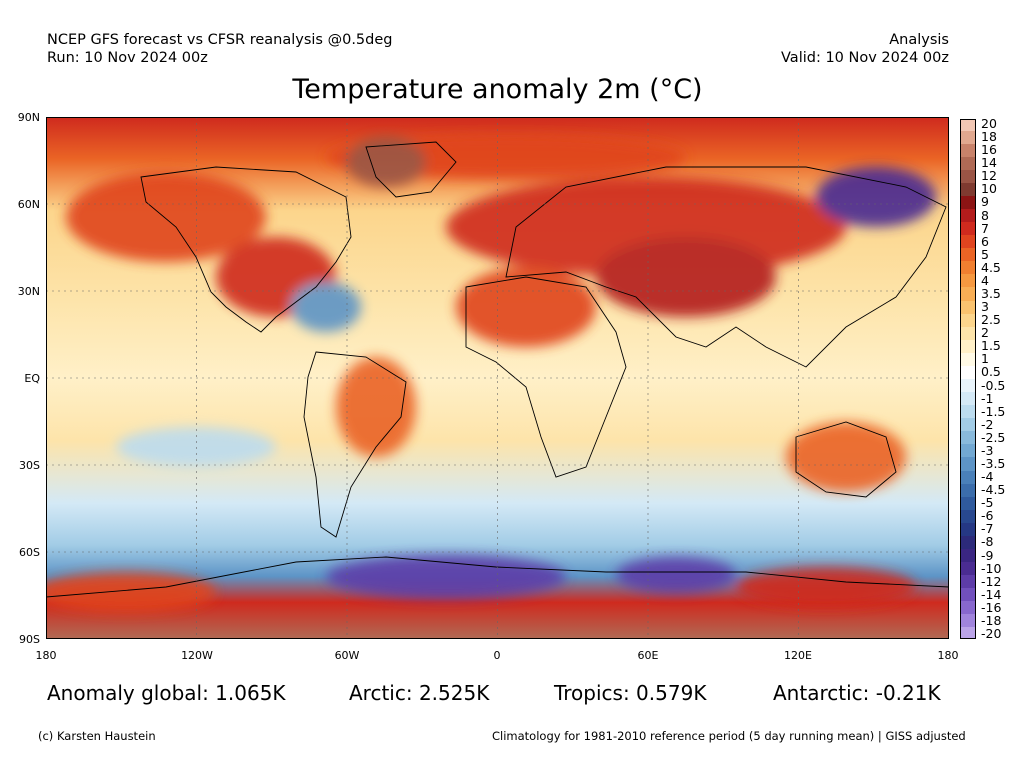 This screenshot has height=768, width=1024. Describe the element at coordinates (991, 594) in the screenshot. I see `colorbar-label: -14` at that location.